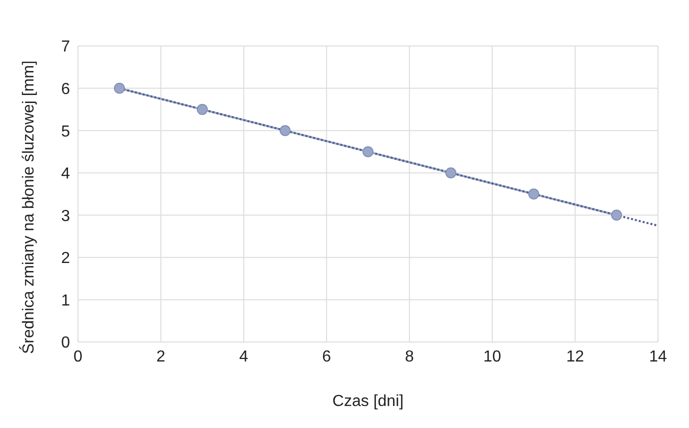  What do you see at coordinates (65, 216) in the screenshot?
I see `y-tick-label: 3` at bounding box center [65, 216].